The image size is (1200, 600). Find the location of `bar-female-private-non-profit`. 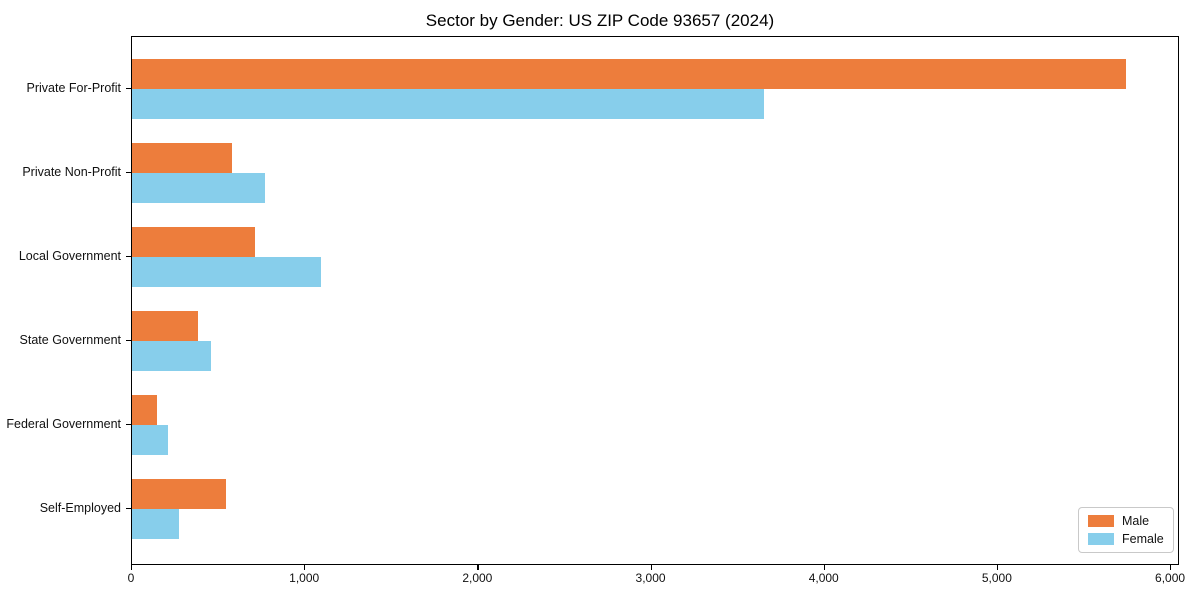

bar-female-private-non-profit is located at coordinates (198, 188).